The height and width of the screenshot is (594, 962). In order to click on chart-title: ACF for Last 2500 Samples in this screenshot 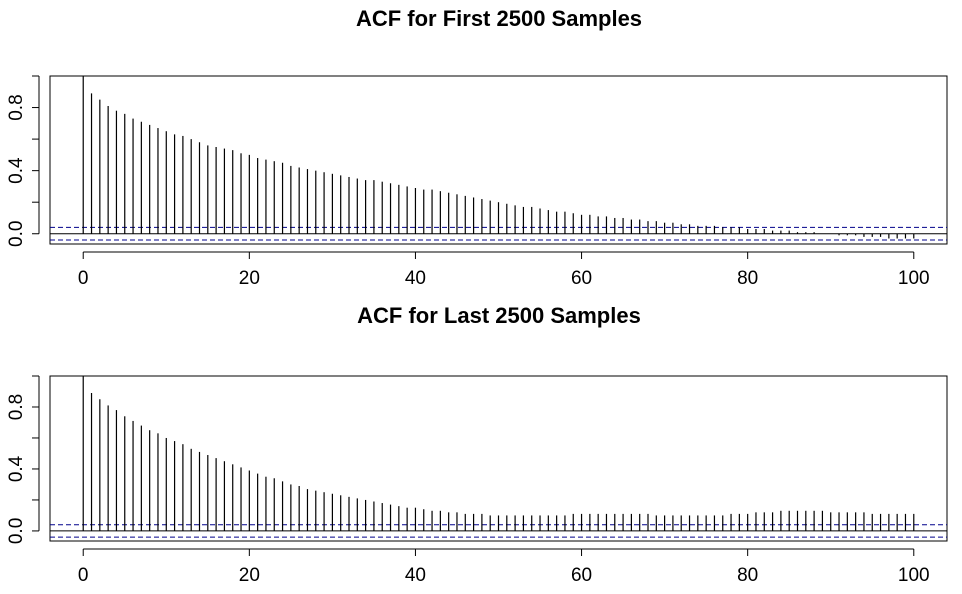, I will do `click(499, 315)`.